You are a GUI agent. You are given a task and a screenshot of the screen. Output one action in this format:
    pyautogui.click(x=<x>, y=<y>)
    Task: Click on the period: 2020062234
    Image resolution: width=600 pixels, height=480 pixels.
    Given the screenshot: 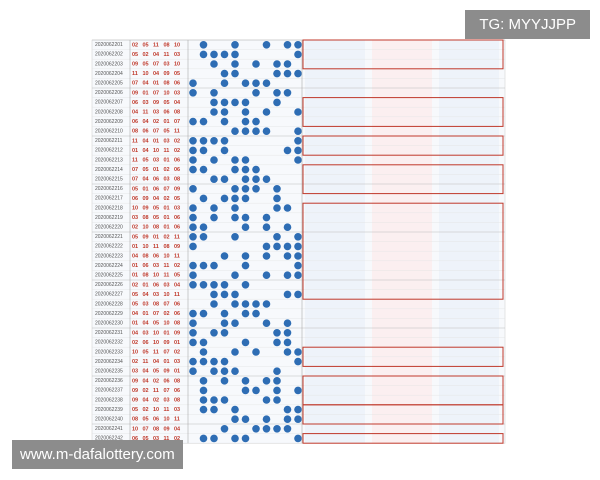 What is the action you would take?
    pyautogui.click(x=109, y=362)
    